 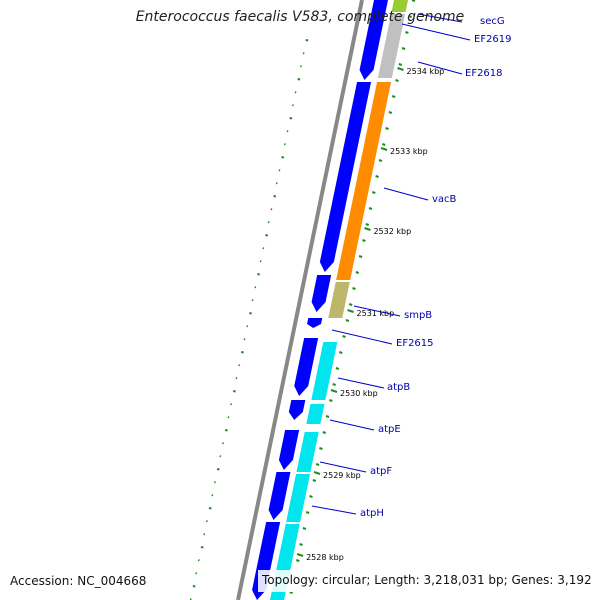 I want to click on tick-label: 2534 kbp, so click(x=426, y=71).